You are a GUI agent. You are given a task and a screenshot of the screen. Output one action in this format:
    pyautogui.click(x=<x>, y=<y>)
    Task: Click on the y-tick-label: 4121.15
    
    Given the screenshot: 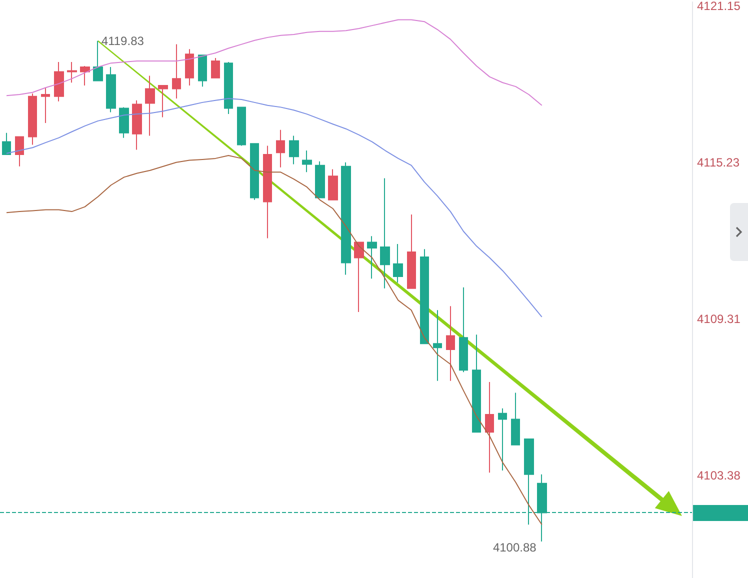 What is the action you would take?
    pyautogui.click(x=719, y=6)
    